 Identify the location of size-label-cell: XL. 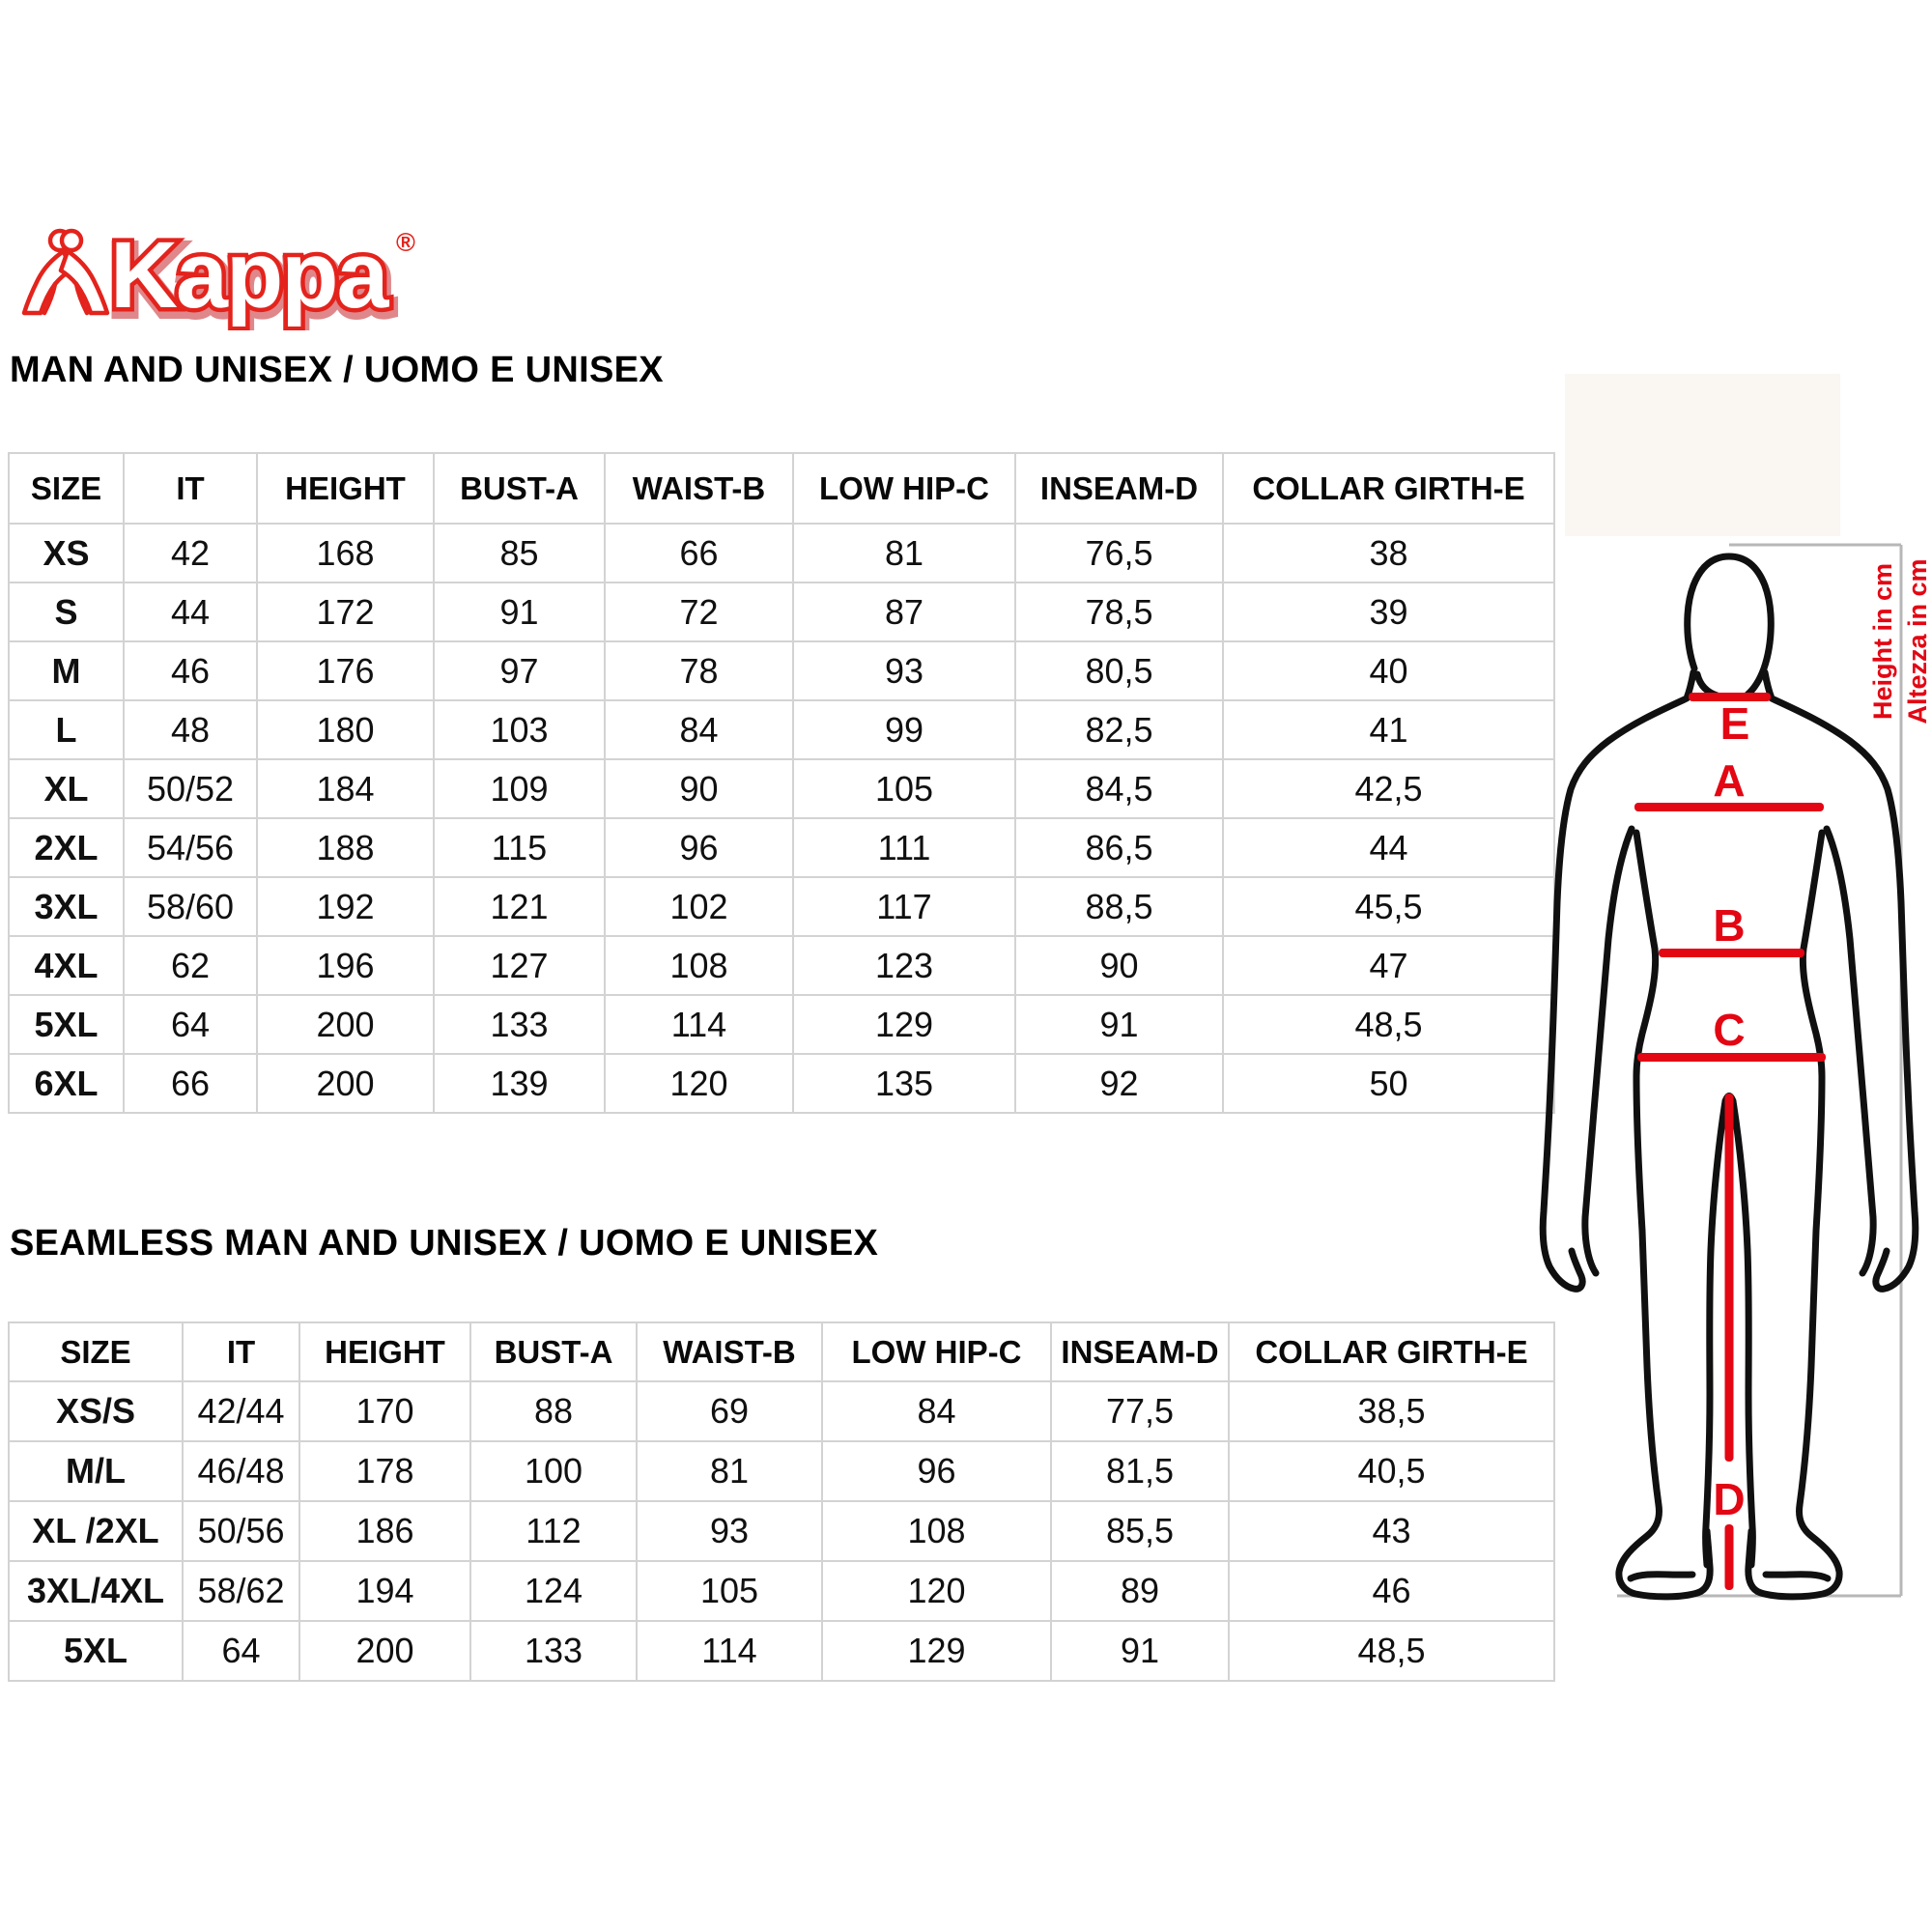
(66, 788).